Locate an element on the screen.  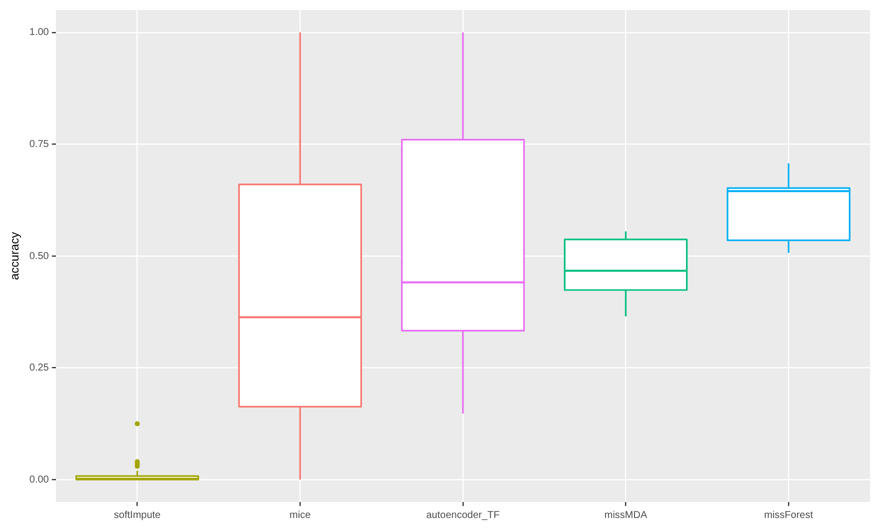
x-tick-label: softImpute is located at coordinates (138, 515).